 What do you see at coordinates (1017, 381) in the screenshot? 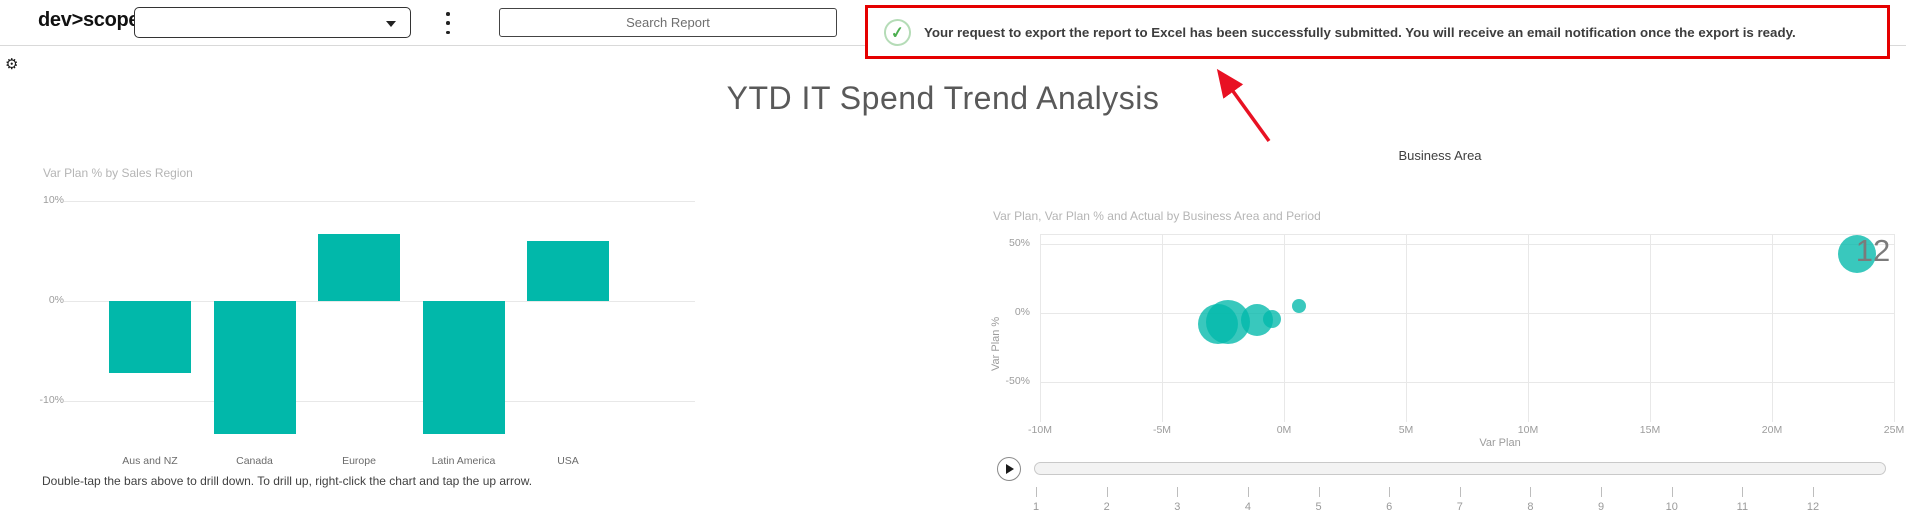
I see `scatter-y-tick-label: -50%` at bounding box center [1017, 381].